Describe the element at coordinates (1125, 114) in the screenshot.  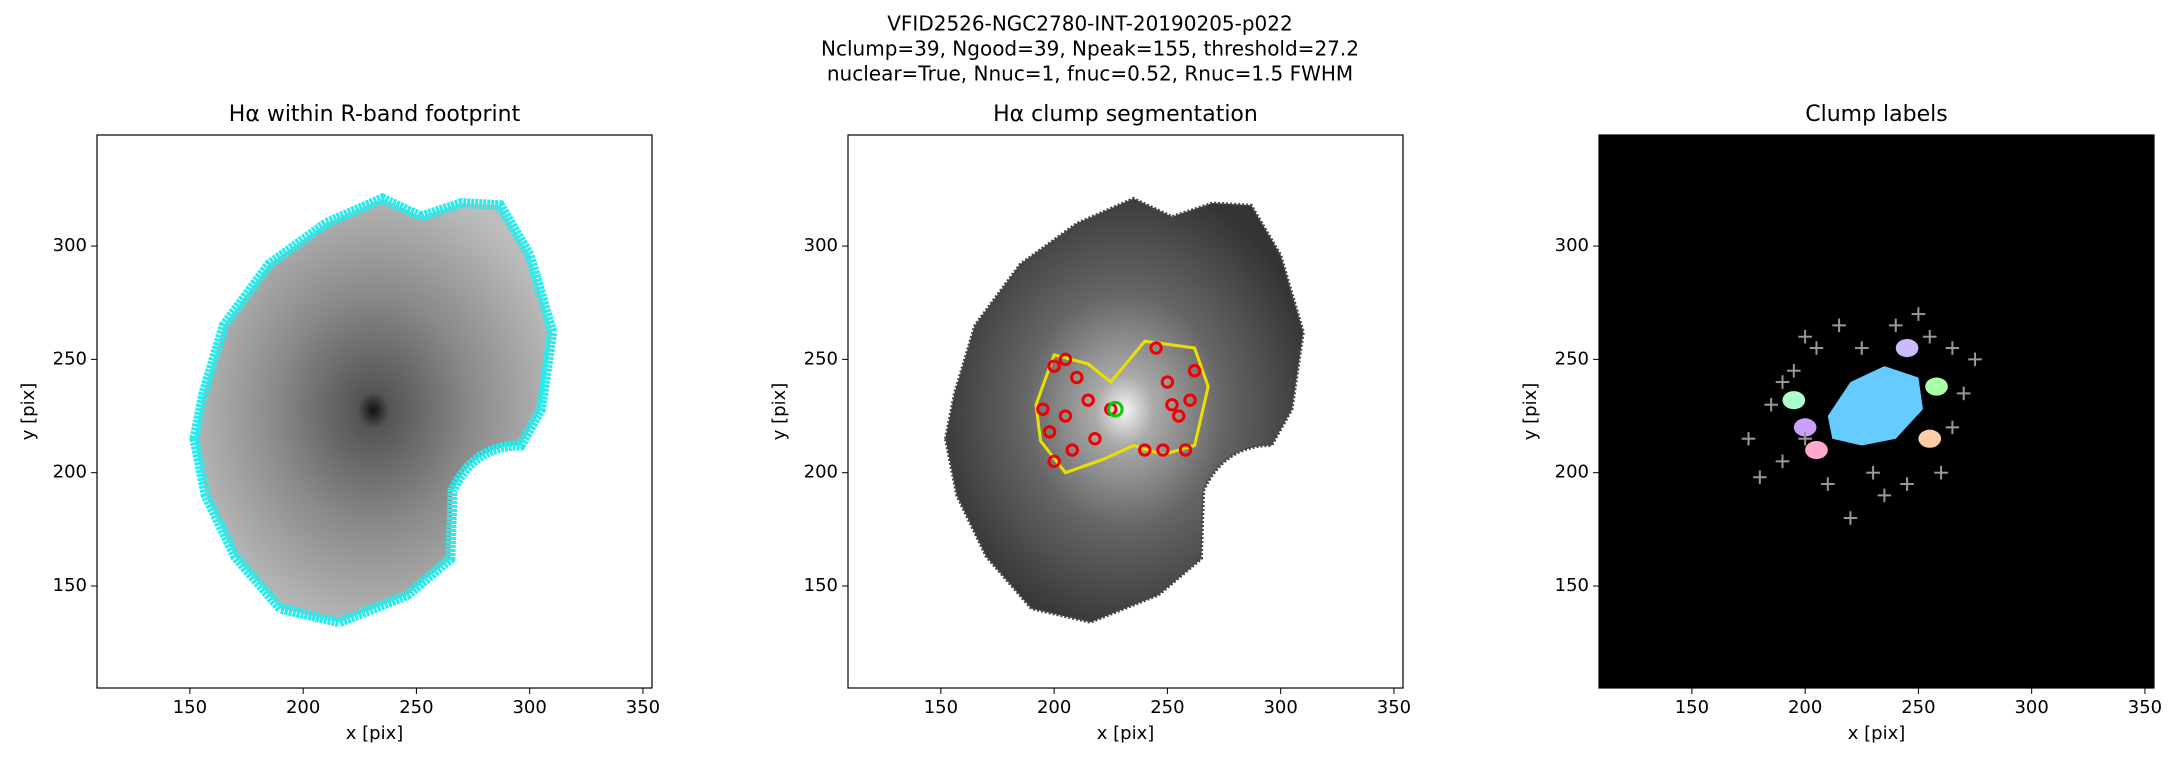
I see `chart-title: Hα clump segmentation` at that location.